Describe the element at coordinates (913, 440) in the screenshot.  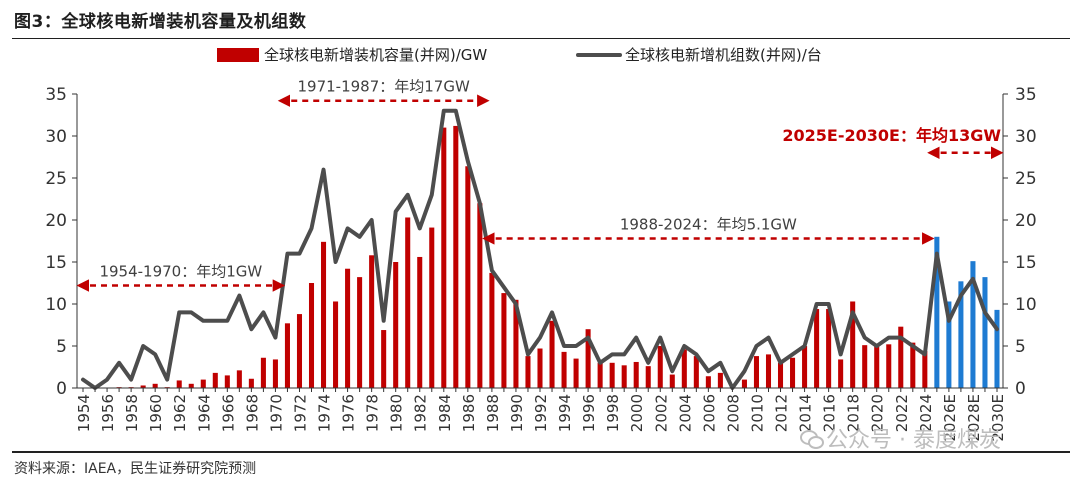
I see `watermark-text: 公众号 · 泰度煤炭` at that location.